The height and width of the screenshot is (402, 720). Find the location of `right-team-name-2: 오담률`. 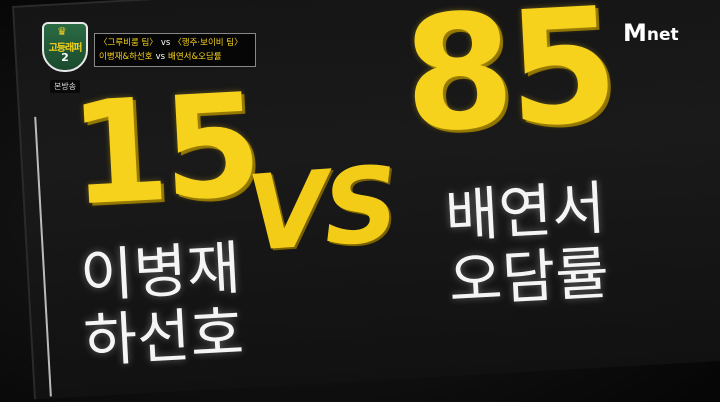

right-team-name-2: 오담률 is located at coordinates (529, 277).